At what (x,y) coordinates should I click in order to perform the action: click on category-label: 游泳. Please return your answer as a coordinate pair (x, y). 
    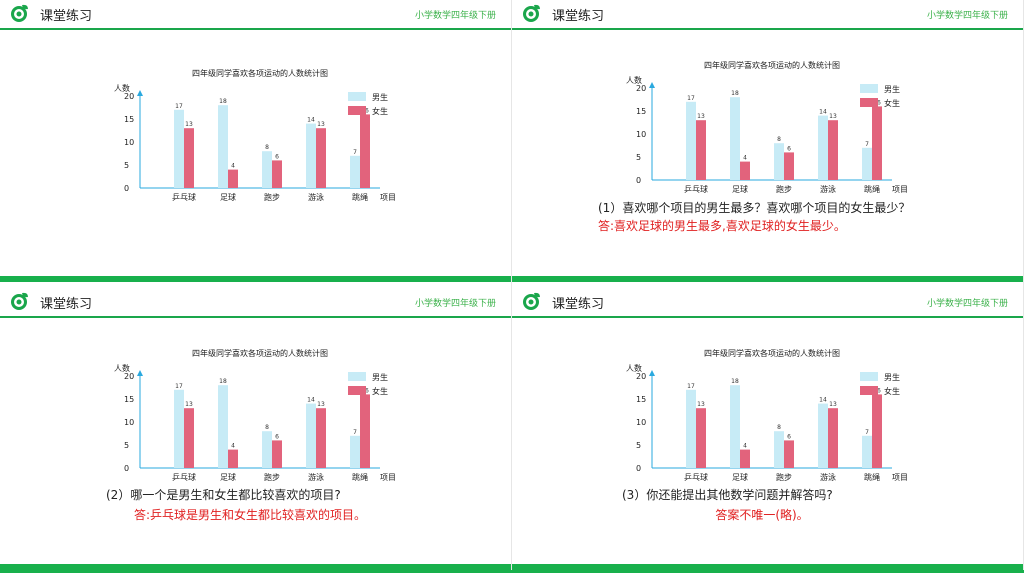
    Looking at the image, I should click on (316, 197).